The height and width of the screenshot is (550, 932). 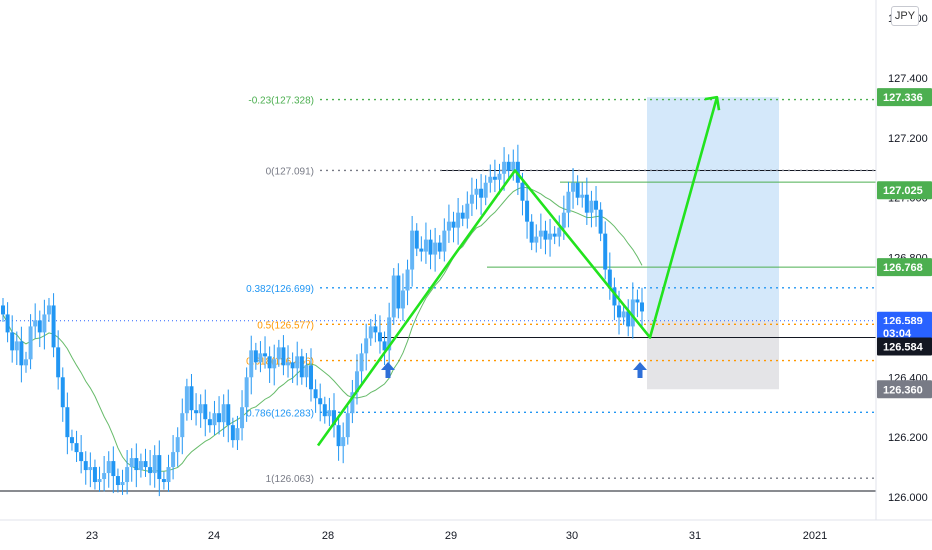 What do you see at coordinates (640, 370) in the screenshot?
I see `up-arrow-icon` at bounding box center [640, 370].